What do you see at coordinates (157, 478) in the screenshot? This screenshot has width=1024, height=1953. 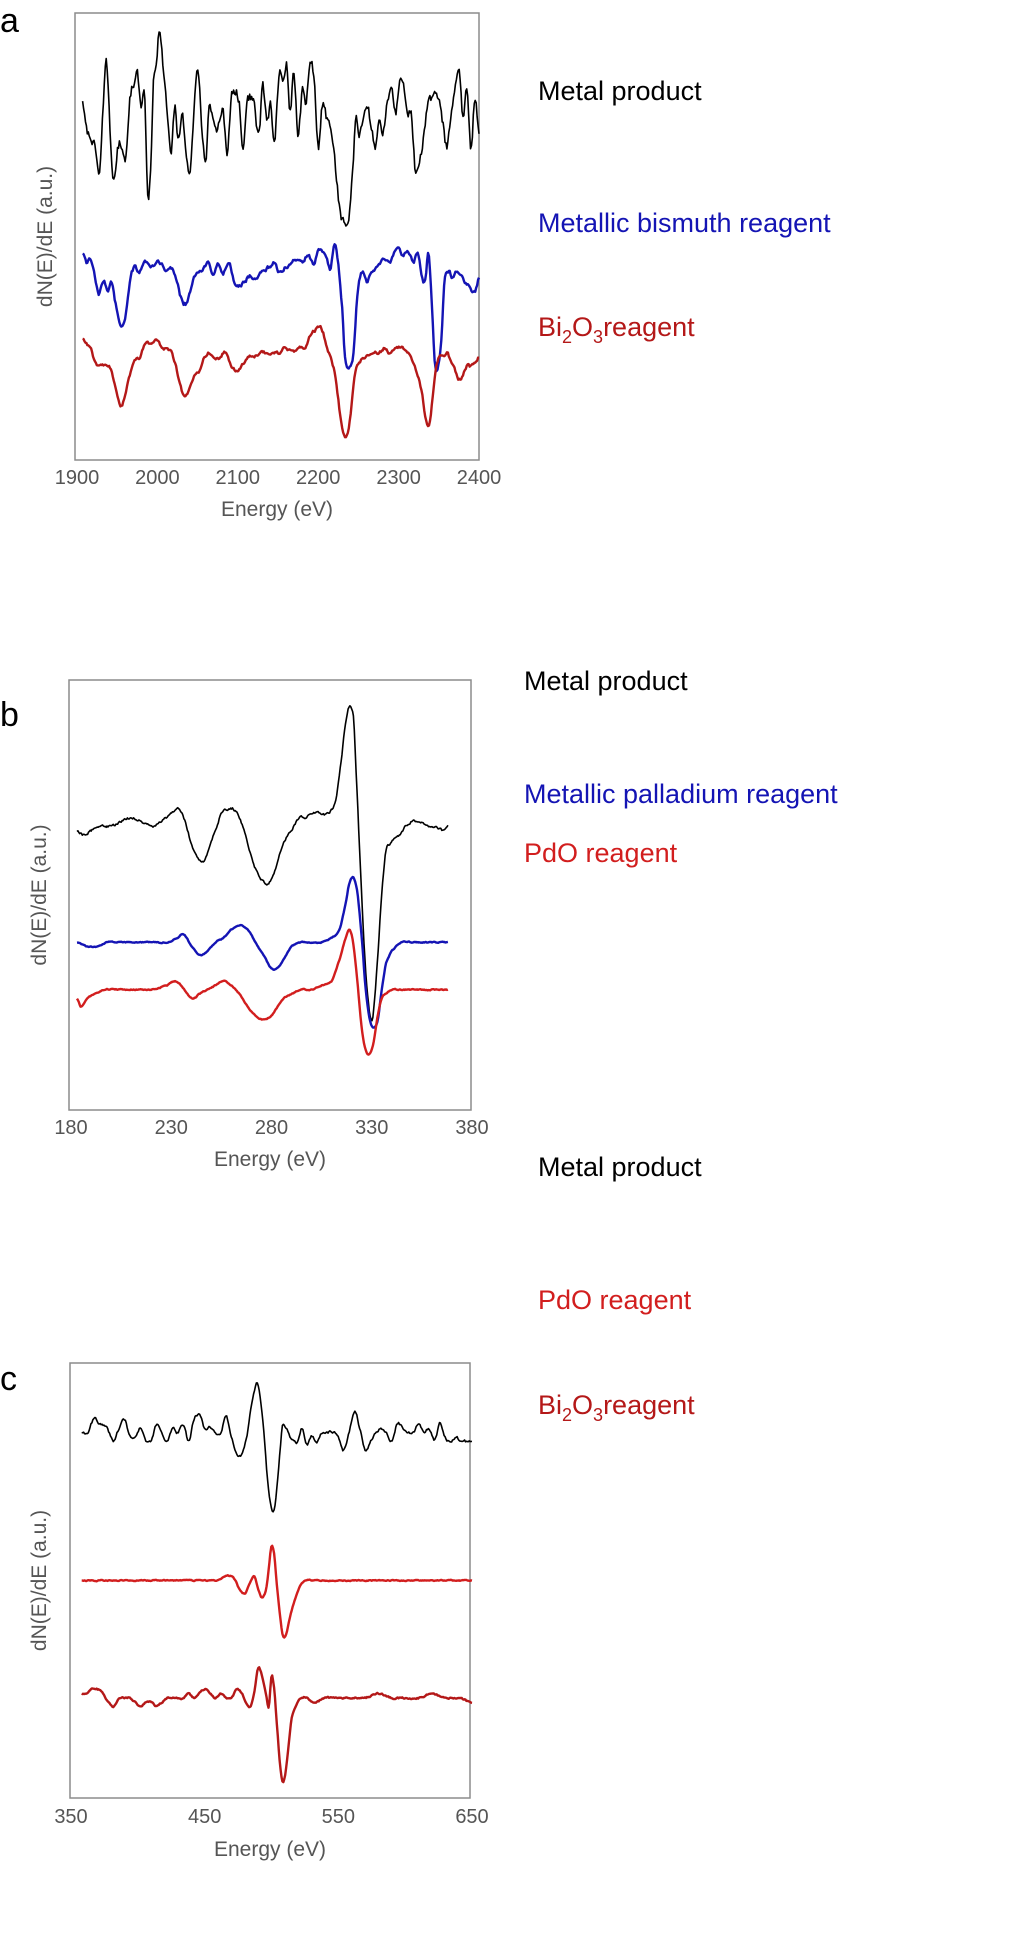 I see `x-tick-label: 2000` at bounding box center [157, 478].